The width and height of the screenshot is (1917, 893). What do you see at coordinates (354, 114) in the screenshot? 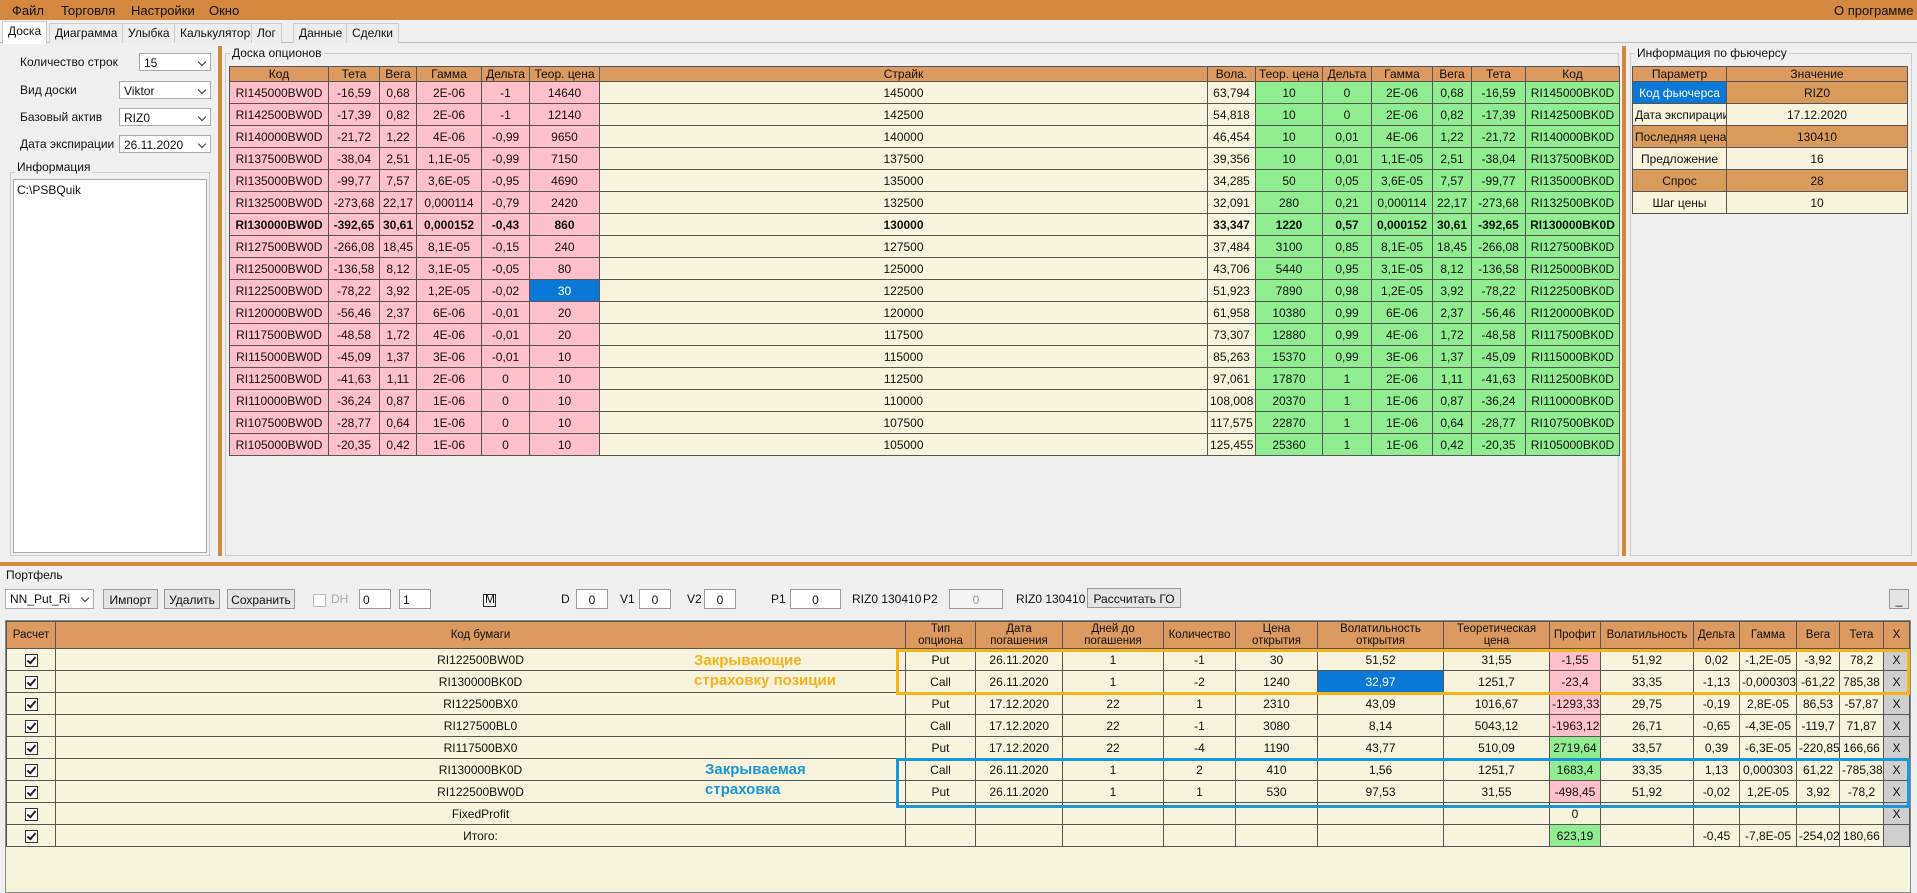
I see `board-cell: -17,39` at bounding box center [354, 114].